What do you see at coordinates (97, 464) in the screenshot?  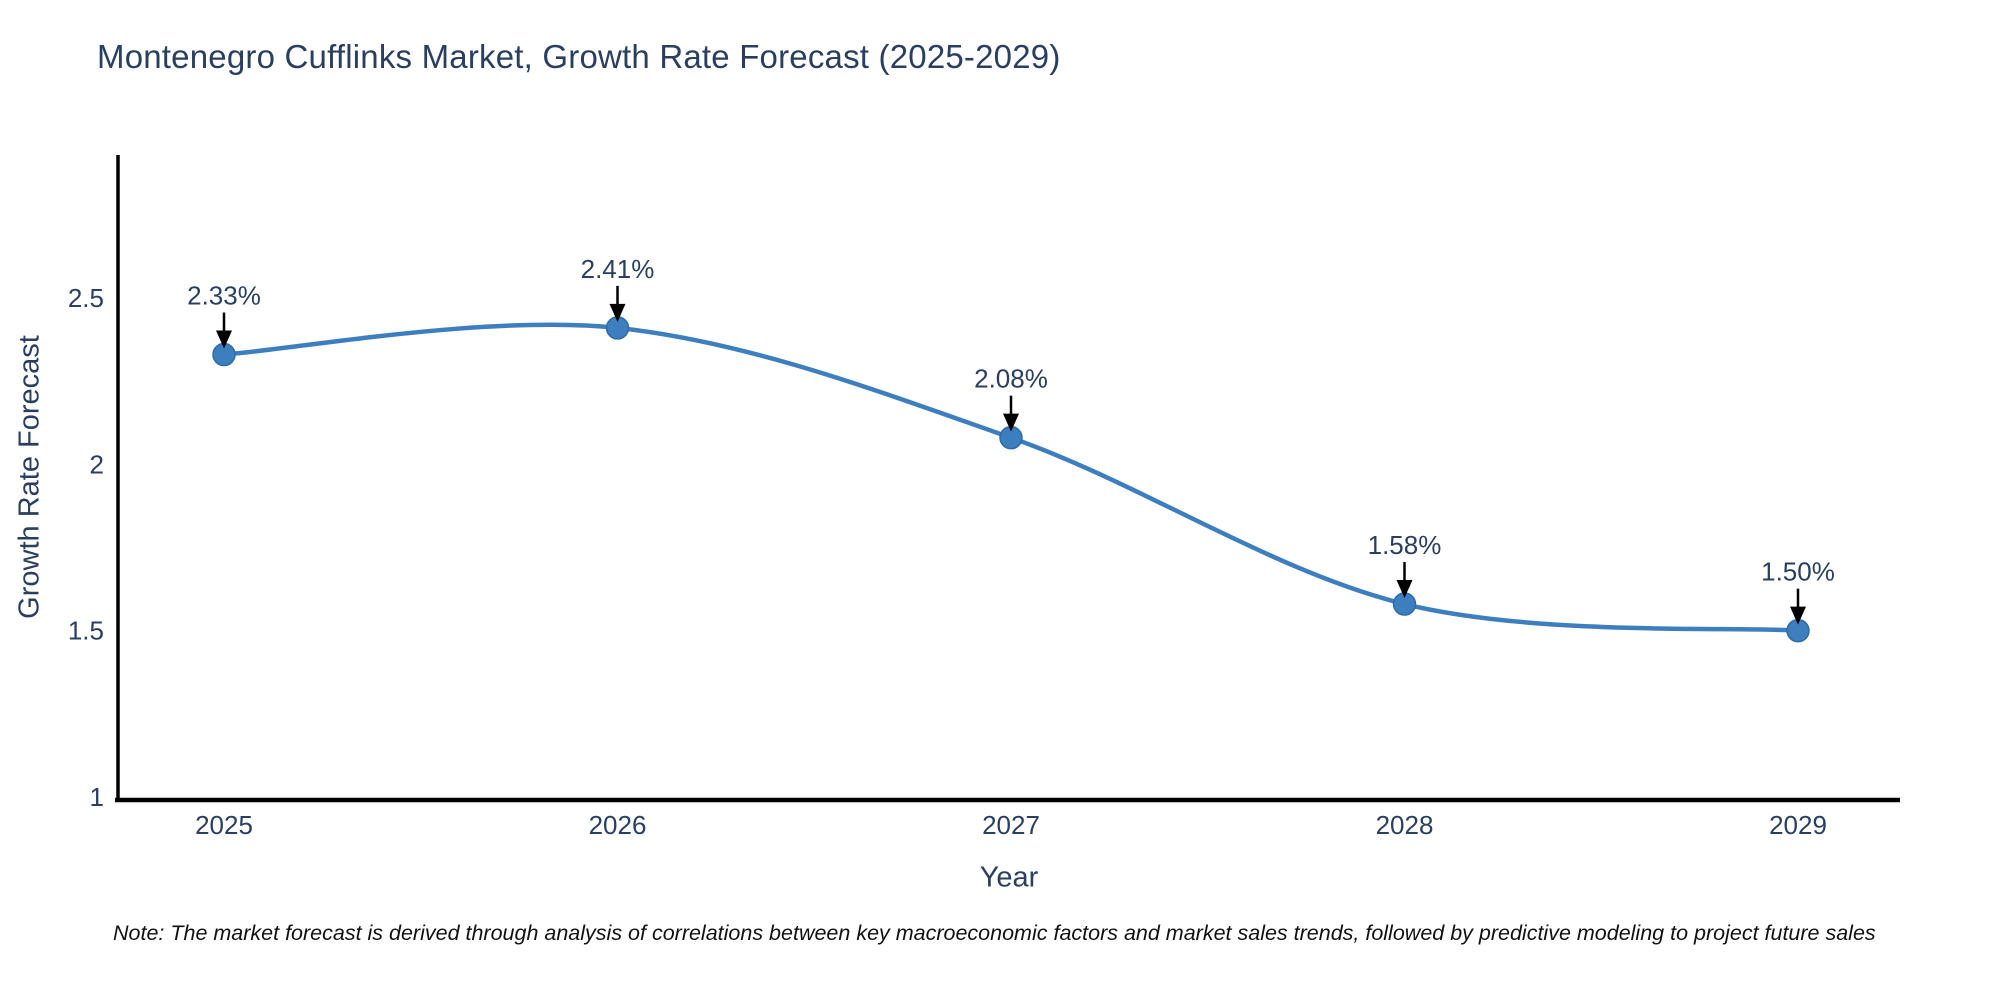 I see `y-tick-label: 2` at bounding box center [97, 464].